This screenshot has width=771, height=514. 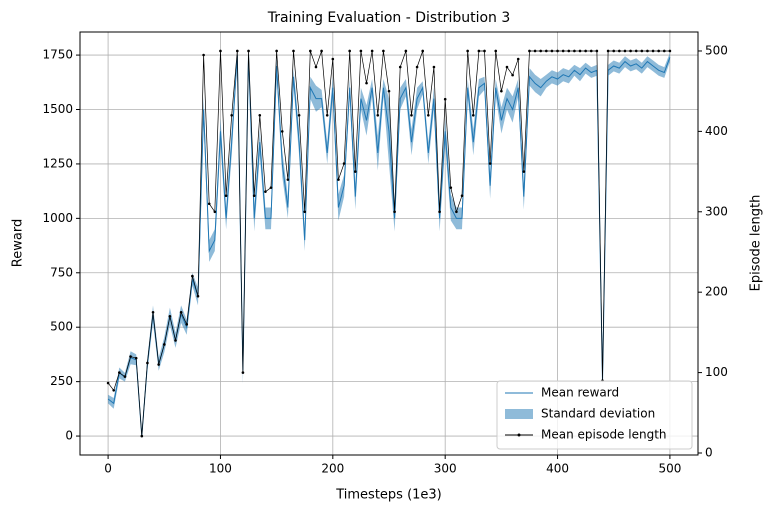 I want to click on x-axis-label: Timesteps (1e3), so click(x=388, y=495).